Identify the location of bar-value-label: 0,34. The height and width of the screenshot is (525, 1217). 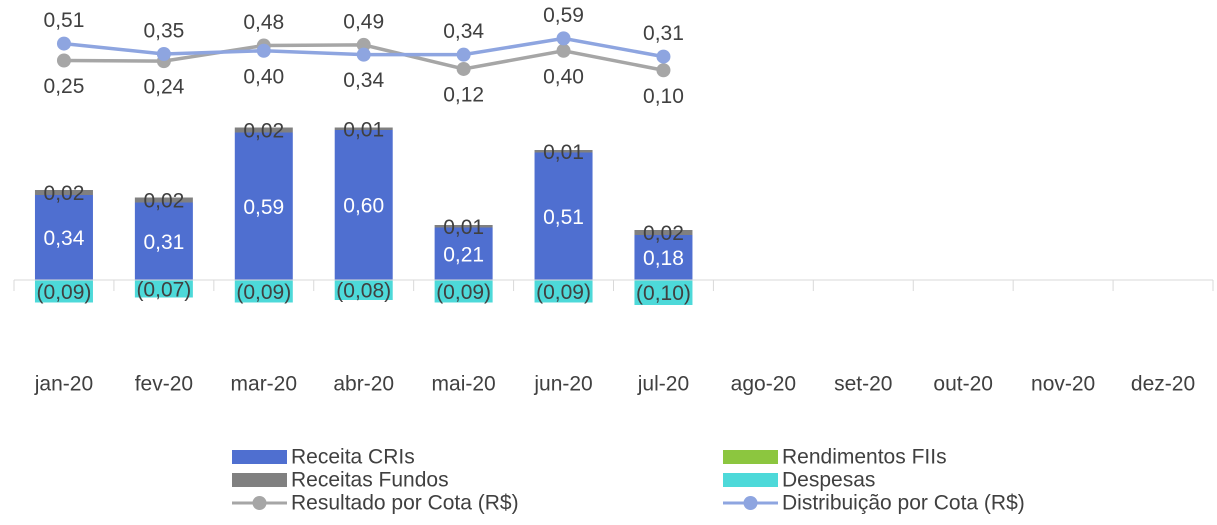
(64, 238).